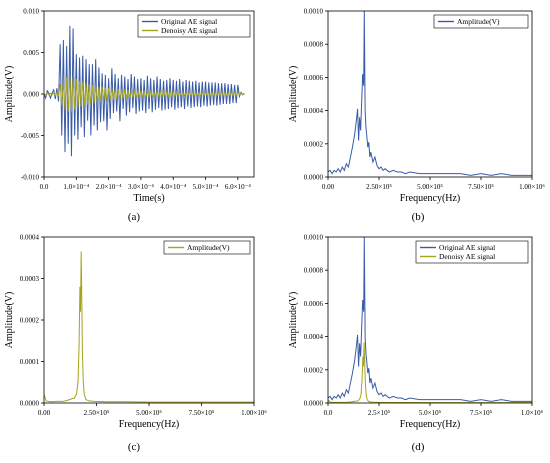 This screenshot has width=550, height=463. What do you see at coordinates (379, 413) in the screenshot?
I see `x-tick-label: 2.5×10⁵` at bounding box center [379, 413].